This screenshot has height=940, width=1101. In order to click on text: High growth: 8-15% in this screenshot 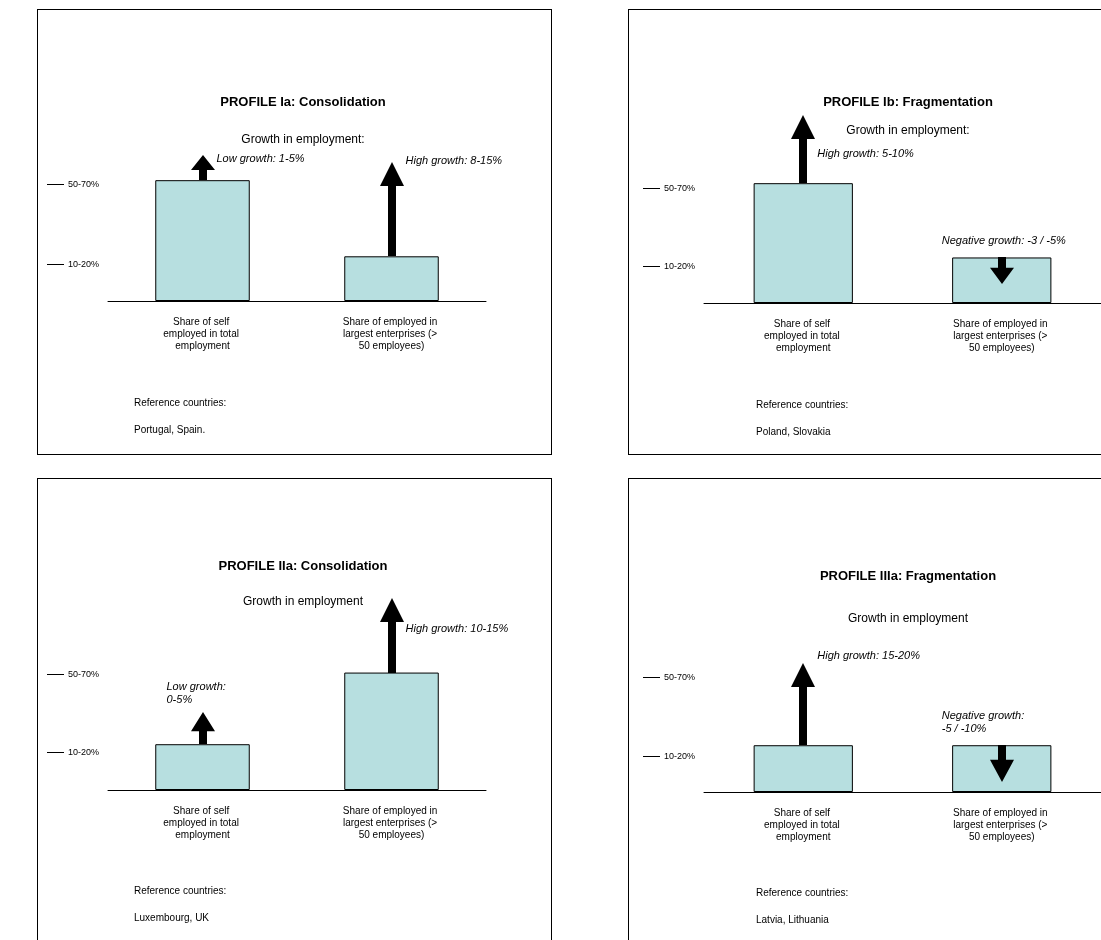, I will do `click(454, 161)`.